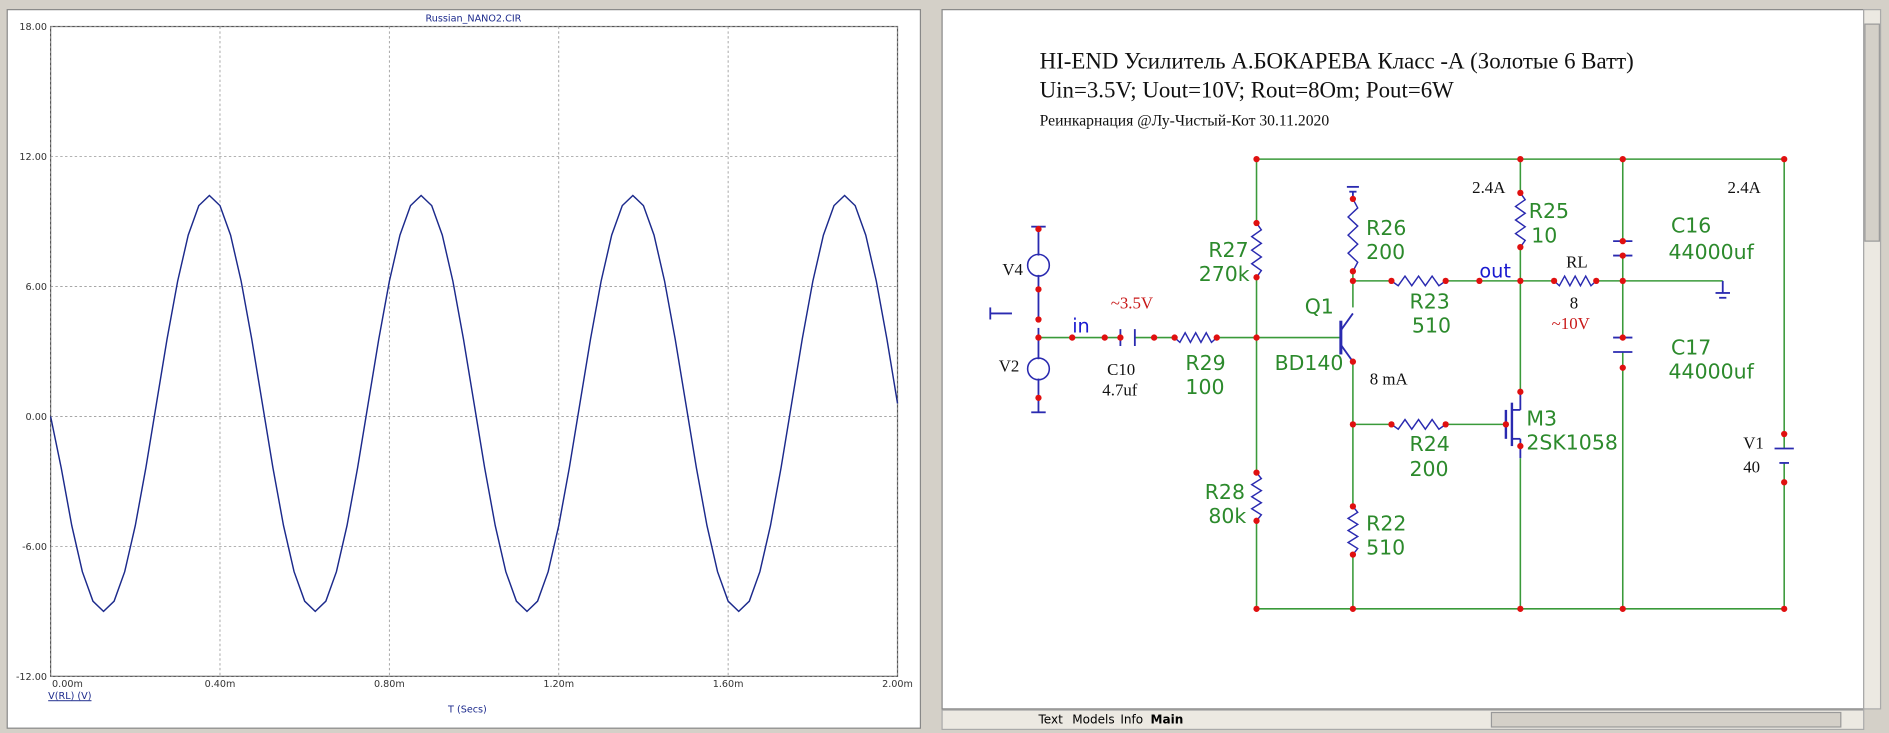  I want to click on y-tick-label: 6.00, so click(36, 287).